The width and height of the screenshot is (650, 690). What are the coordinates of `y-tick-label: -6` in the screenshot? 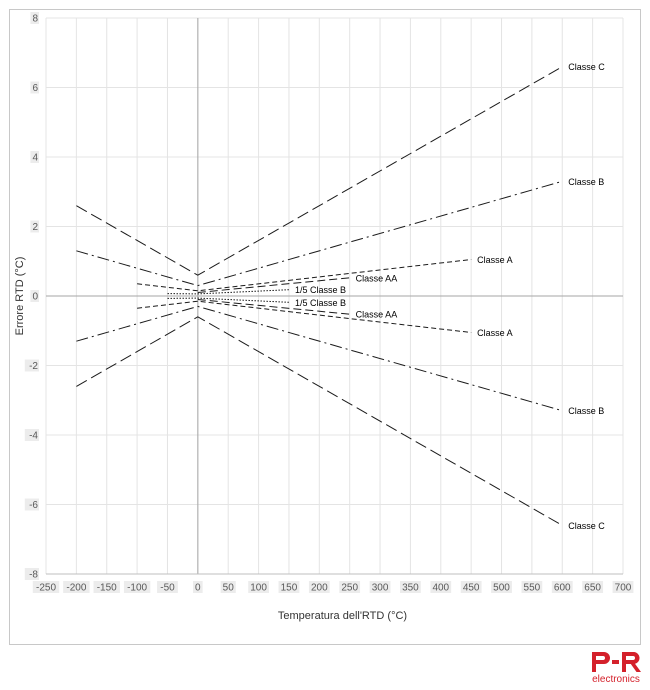 It's located at (33, 505).